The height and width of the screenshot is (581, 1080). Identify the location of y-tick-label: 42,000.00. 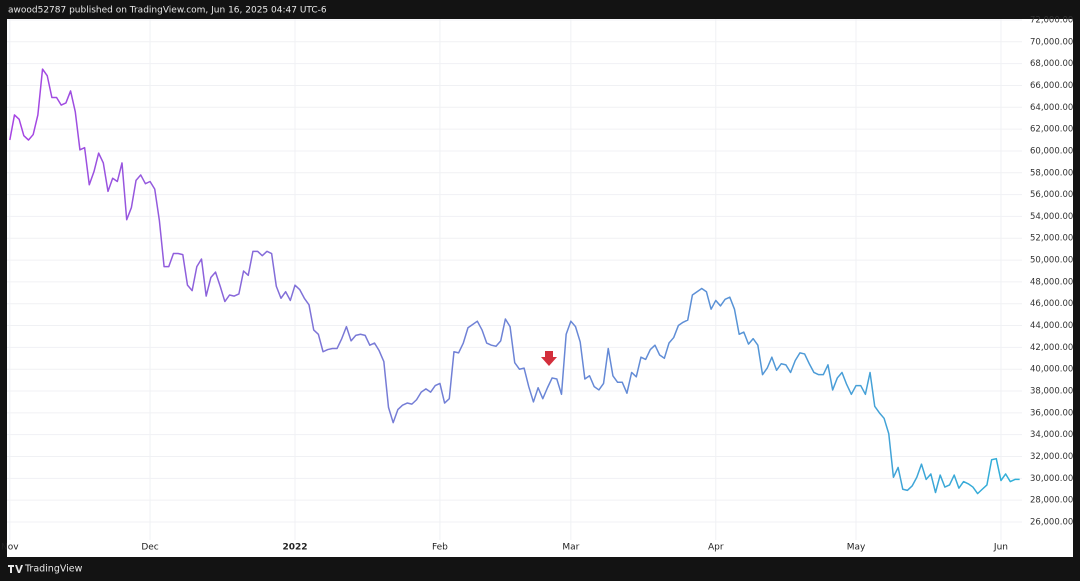
(1051, 348).